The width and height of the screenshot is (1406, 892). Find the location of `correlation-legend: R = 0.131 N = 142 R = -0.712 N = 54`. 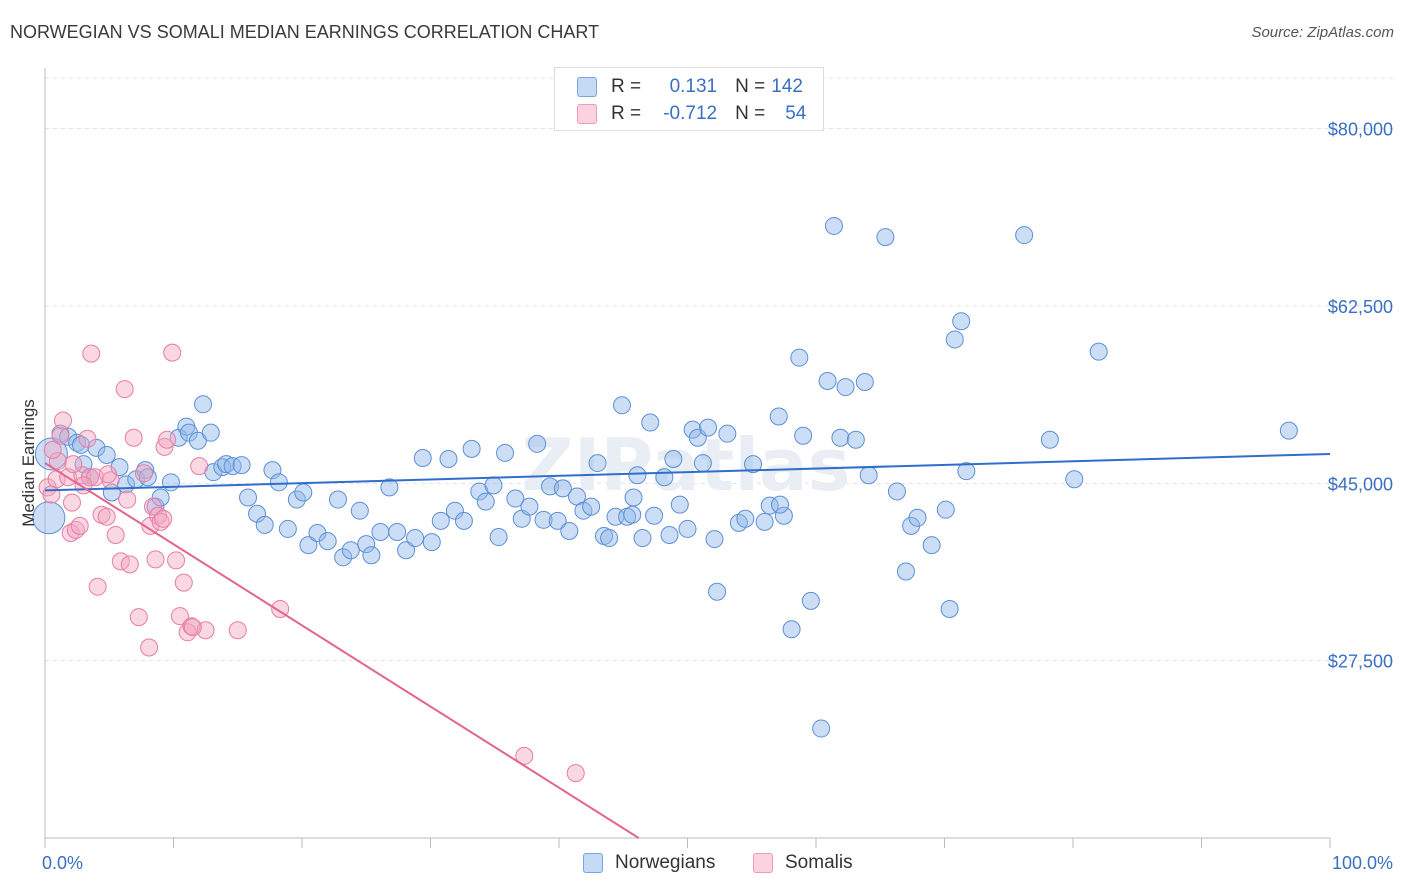

correlation-legend: R = 0.131 N = 142 R = -0.712 N = 54 is located at coordinates (689, 99).